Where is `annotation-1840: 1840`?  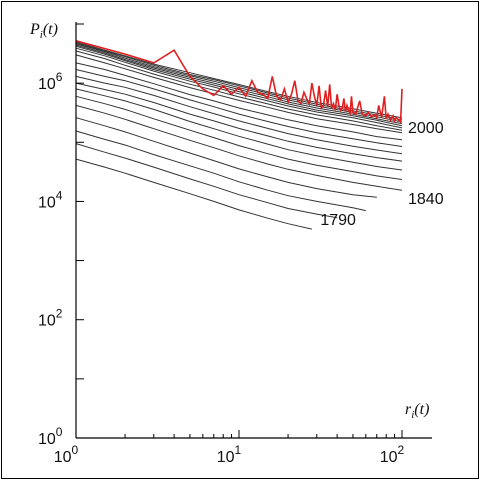
annotation-1840: 1840 is located at coordinates (426, 199).